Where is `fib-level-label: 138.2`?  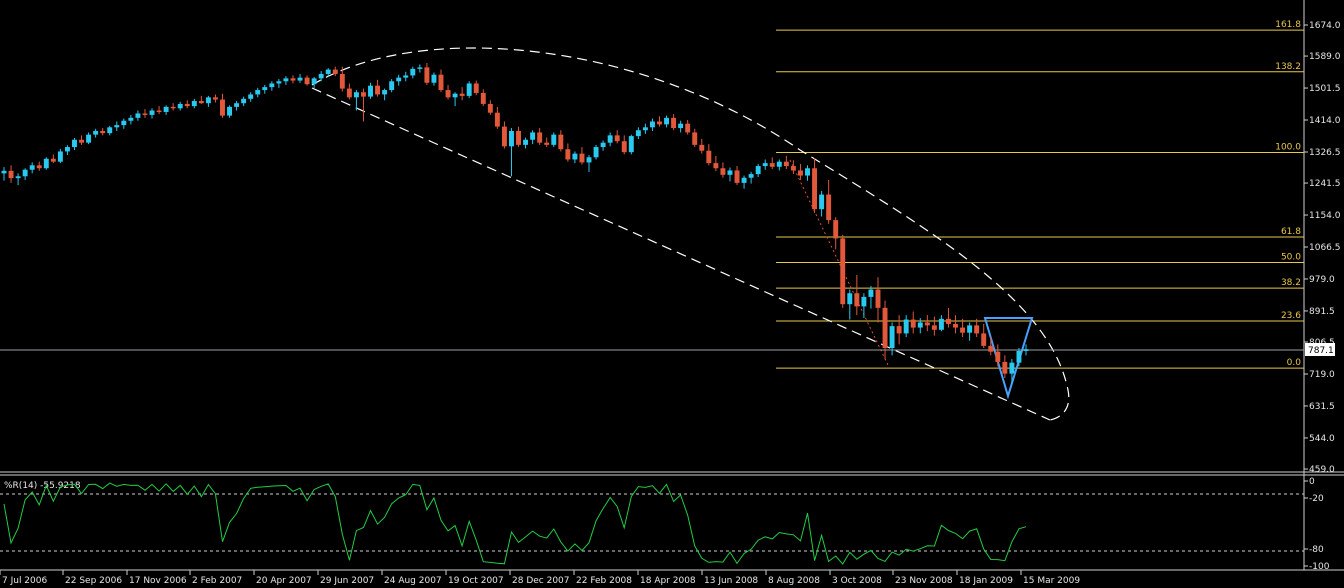 fib-level-label: 138.2 is located at coordinates (1288, 67).